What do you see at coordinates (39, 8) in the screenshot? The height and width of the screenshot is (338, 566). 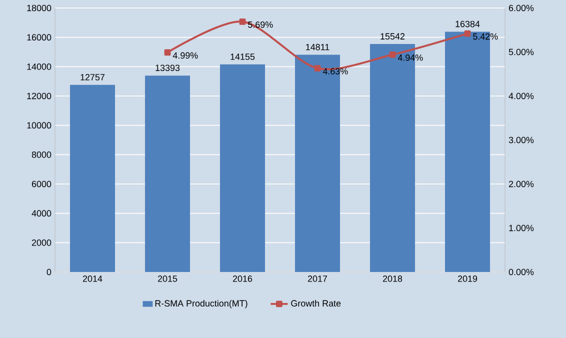 I see `y-tick-label: 18000` at bounding box center [39, 8].